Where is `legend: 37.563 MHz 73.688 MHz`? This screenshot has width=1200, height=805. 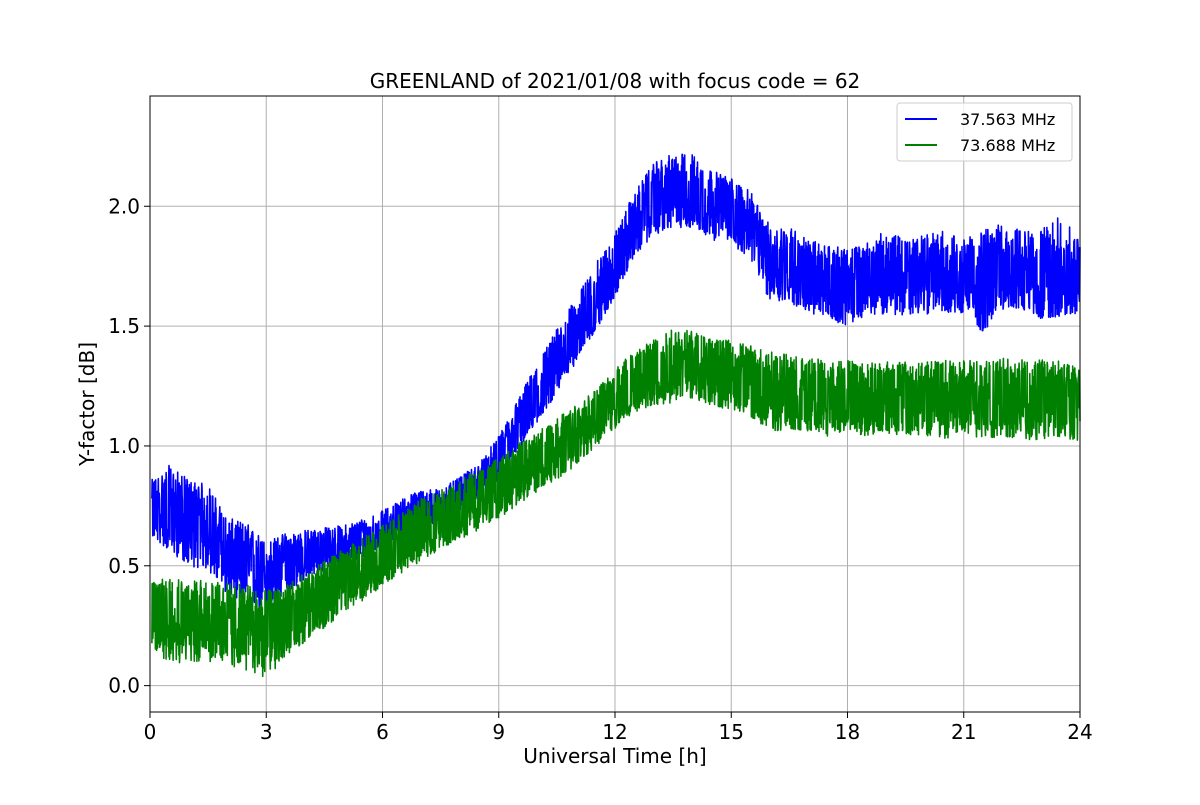 legend: 37.563 MHz 73.688 MHz is located at coordinates (984, 132).